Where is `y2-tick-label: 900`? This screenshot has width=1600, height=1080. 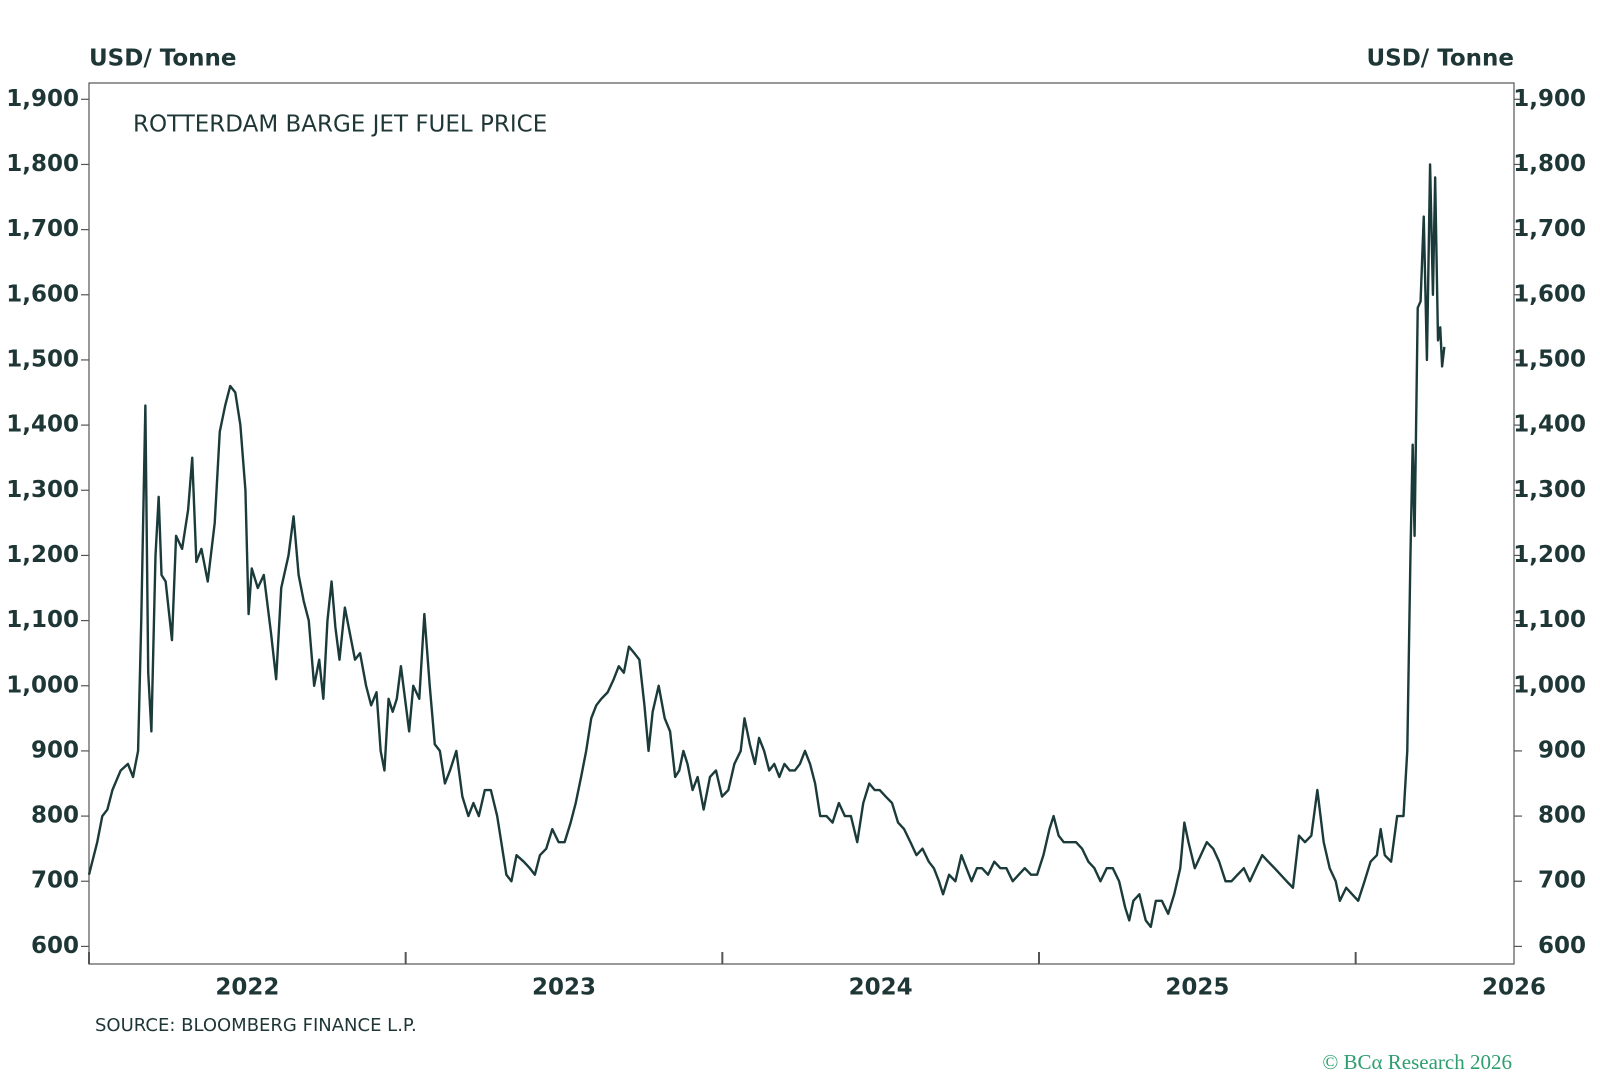
y2-tick-label: 900 is located at coordinates (1562, 750).